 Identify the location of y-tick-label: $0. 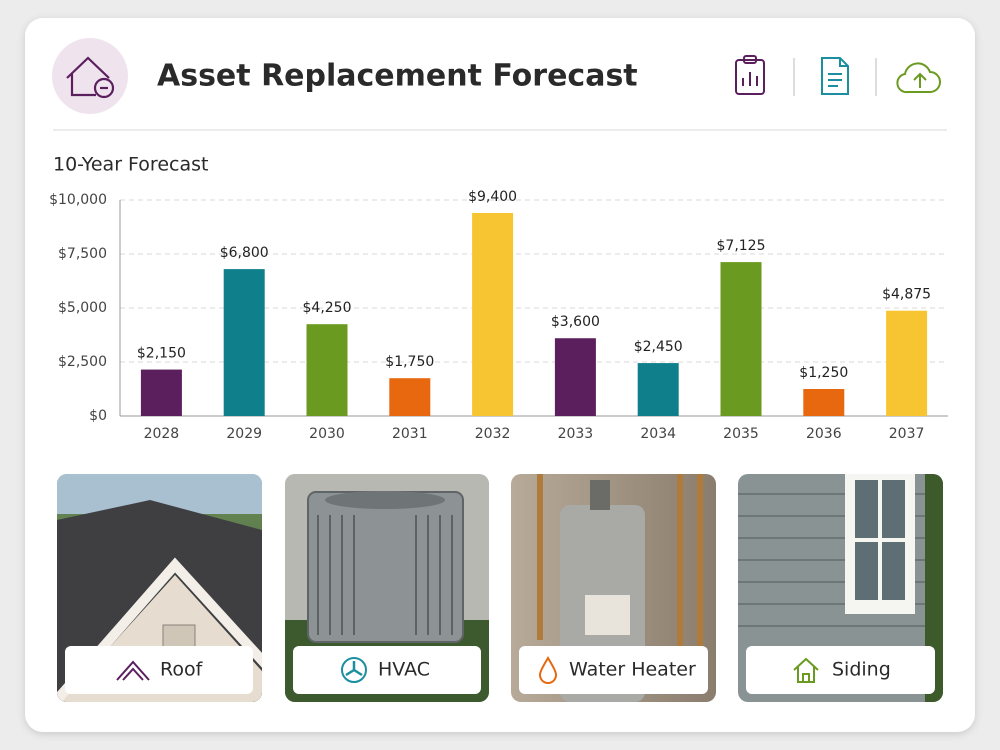
(98, 416).